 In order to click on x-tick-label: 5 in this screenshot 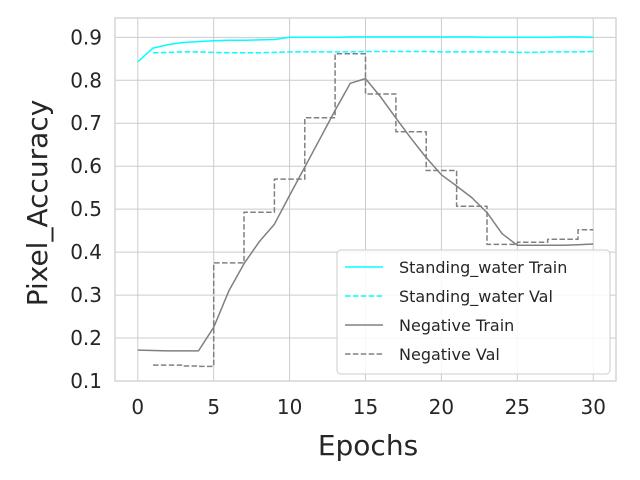, I will do `click(213, 407)`.